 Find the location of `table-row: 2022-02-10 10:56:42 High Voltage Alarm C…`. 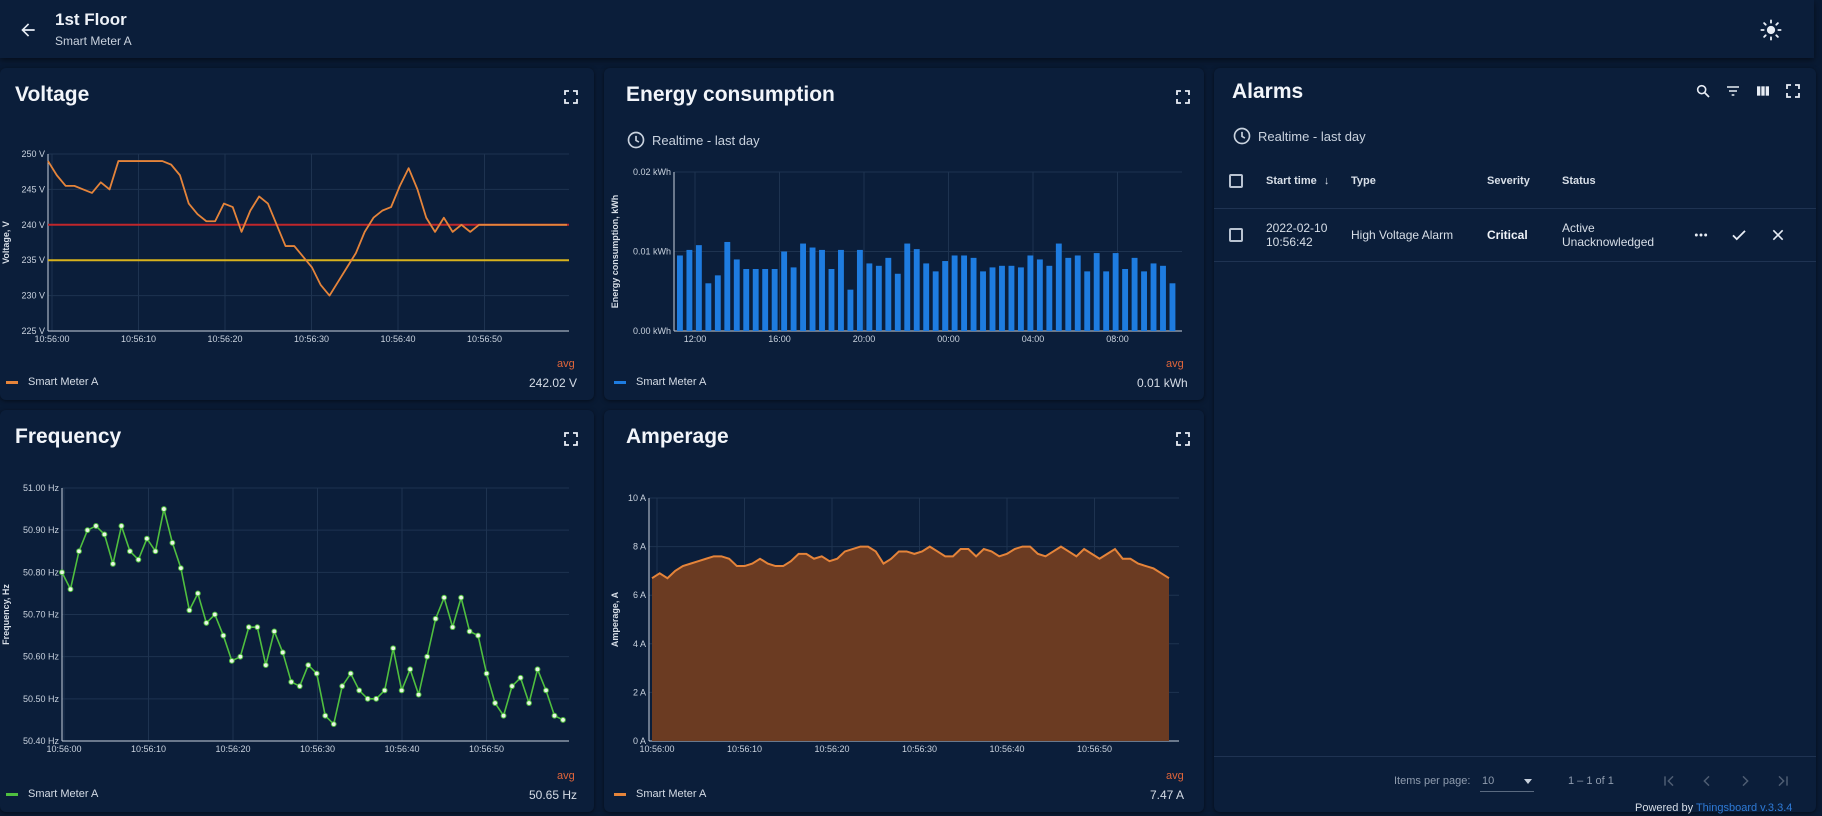

table-row: 2022-02-10 10:56:42 High Voltage Alarm C… is located at coordinates (1515, 235).